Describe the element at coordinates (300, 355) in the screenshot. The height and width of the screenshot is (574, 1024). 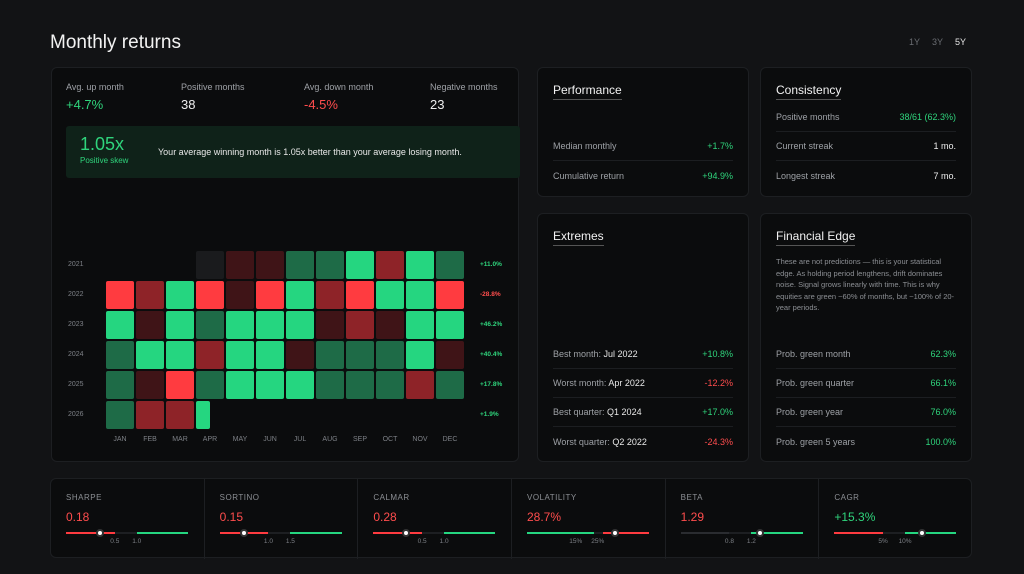
I see `heatmap-cell-2024-jul` at that location.